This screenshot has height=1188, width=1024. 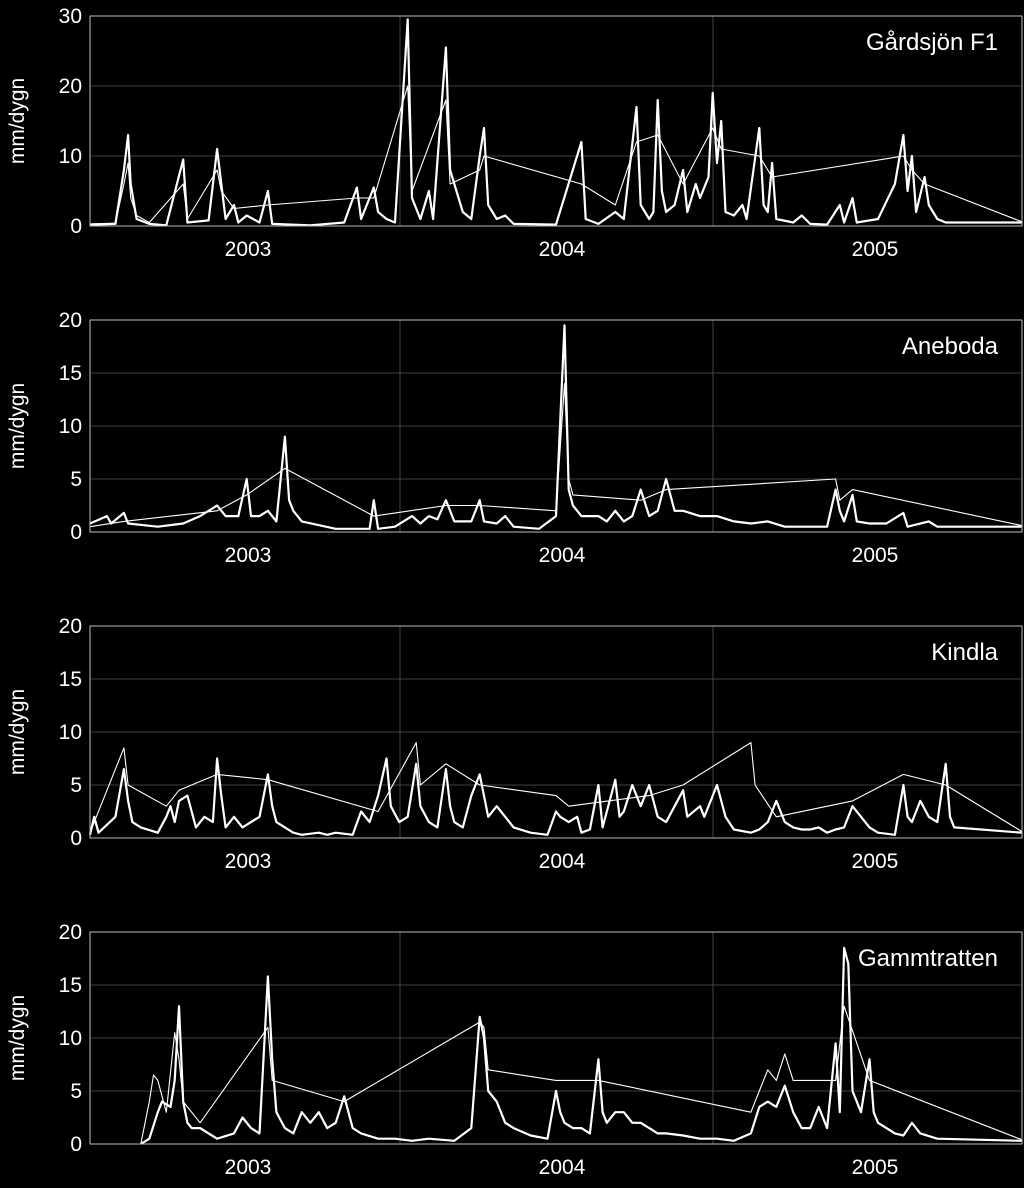 I want to click on panel-title: Aneboda, so click(x=950, y=346).